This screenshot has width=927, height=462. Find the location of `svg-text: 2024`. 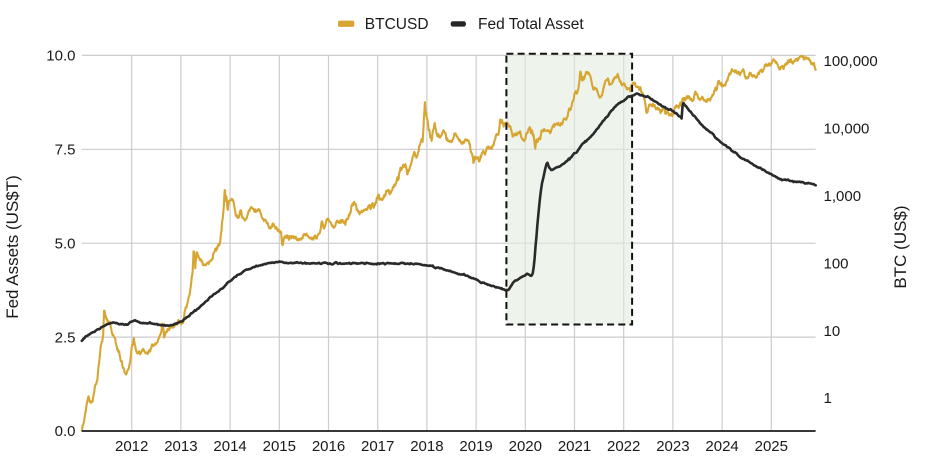

svg-text: 2024 is located at coordinates (721, 446).